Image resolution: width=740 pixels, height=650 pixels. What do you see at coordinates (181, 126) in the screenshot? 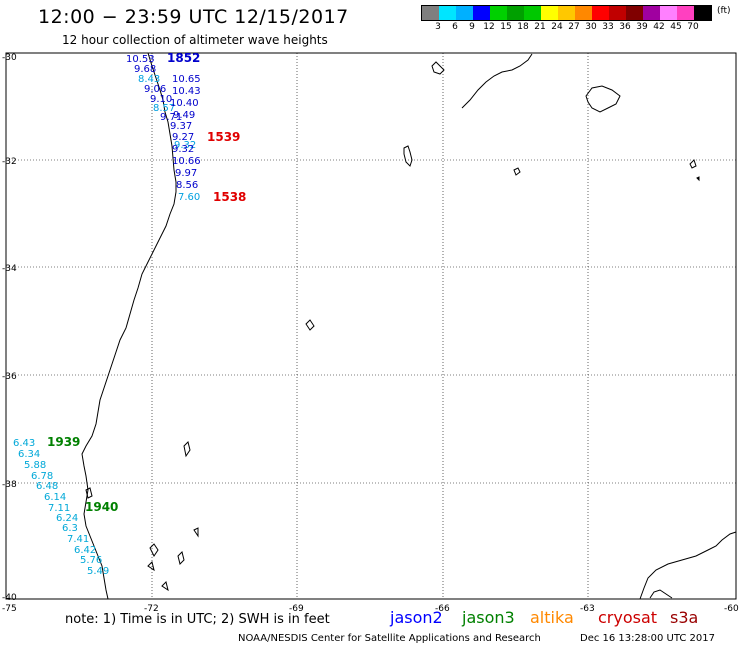
I see `swh-value: 9.37` at bounding box center [181, 126].